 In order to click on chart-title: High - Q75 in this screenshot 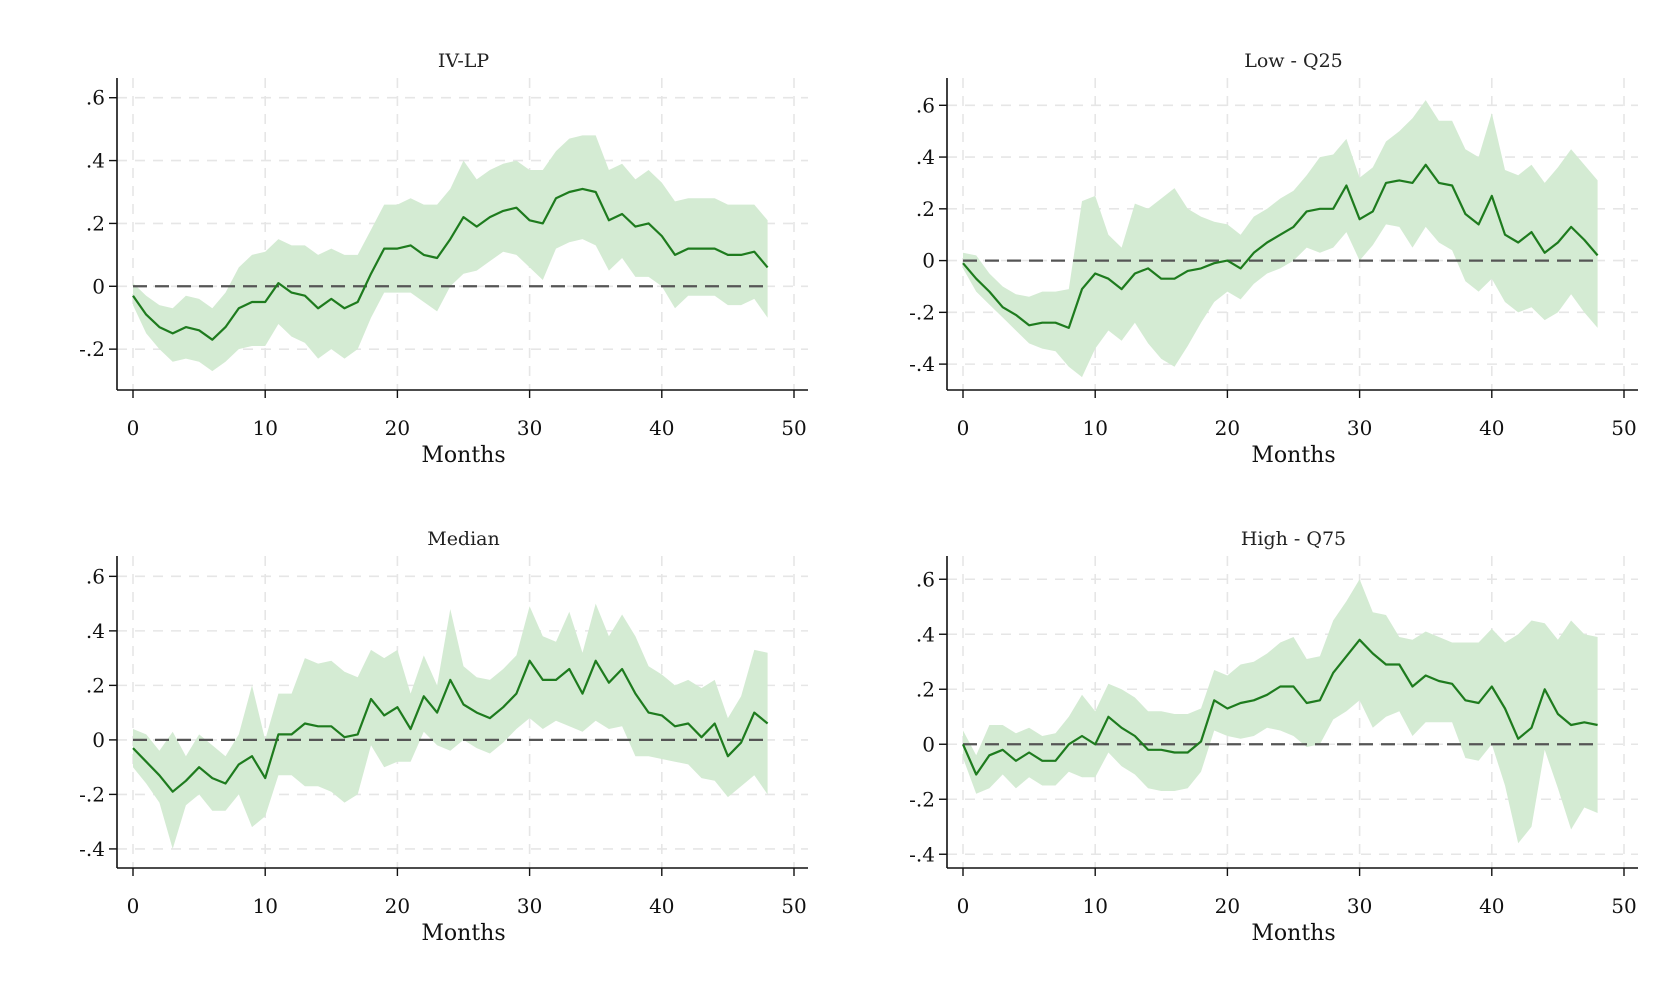, I will do `click(1293, 539)`.